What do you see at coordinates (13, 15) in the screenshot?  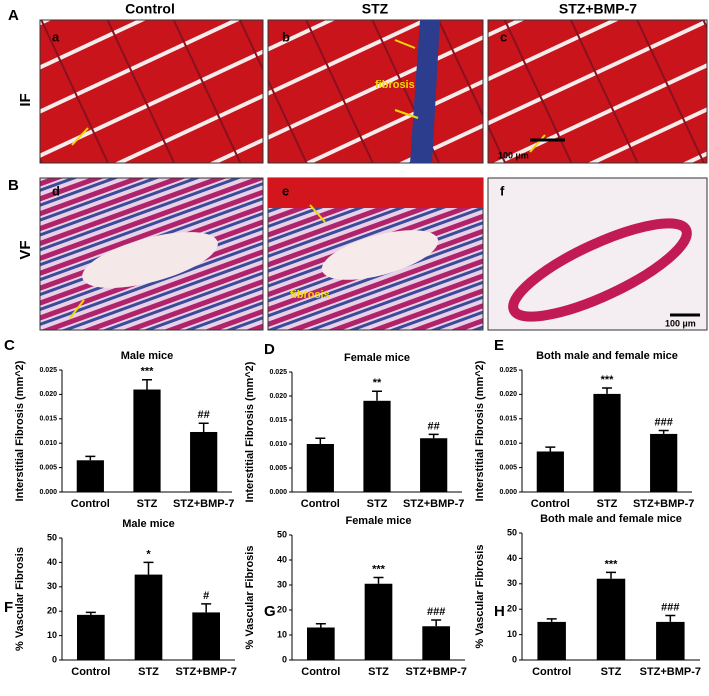 I see `panel-label: A` at bounding box center [13, 15].